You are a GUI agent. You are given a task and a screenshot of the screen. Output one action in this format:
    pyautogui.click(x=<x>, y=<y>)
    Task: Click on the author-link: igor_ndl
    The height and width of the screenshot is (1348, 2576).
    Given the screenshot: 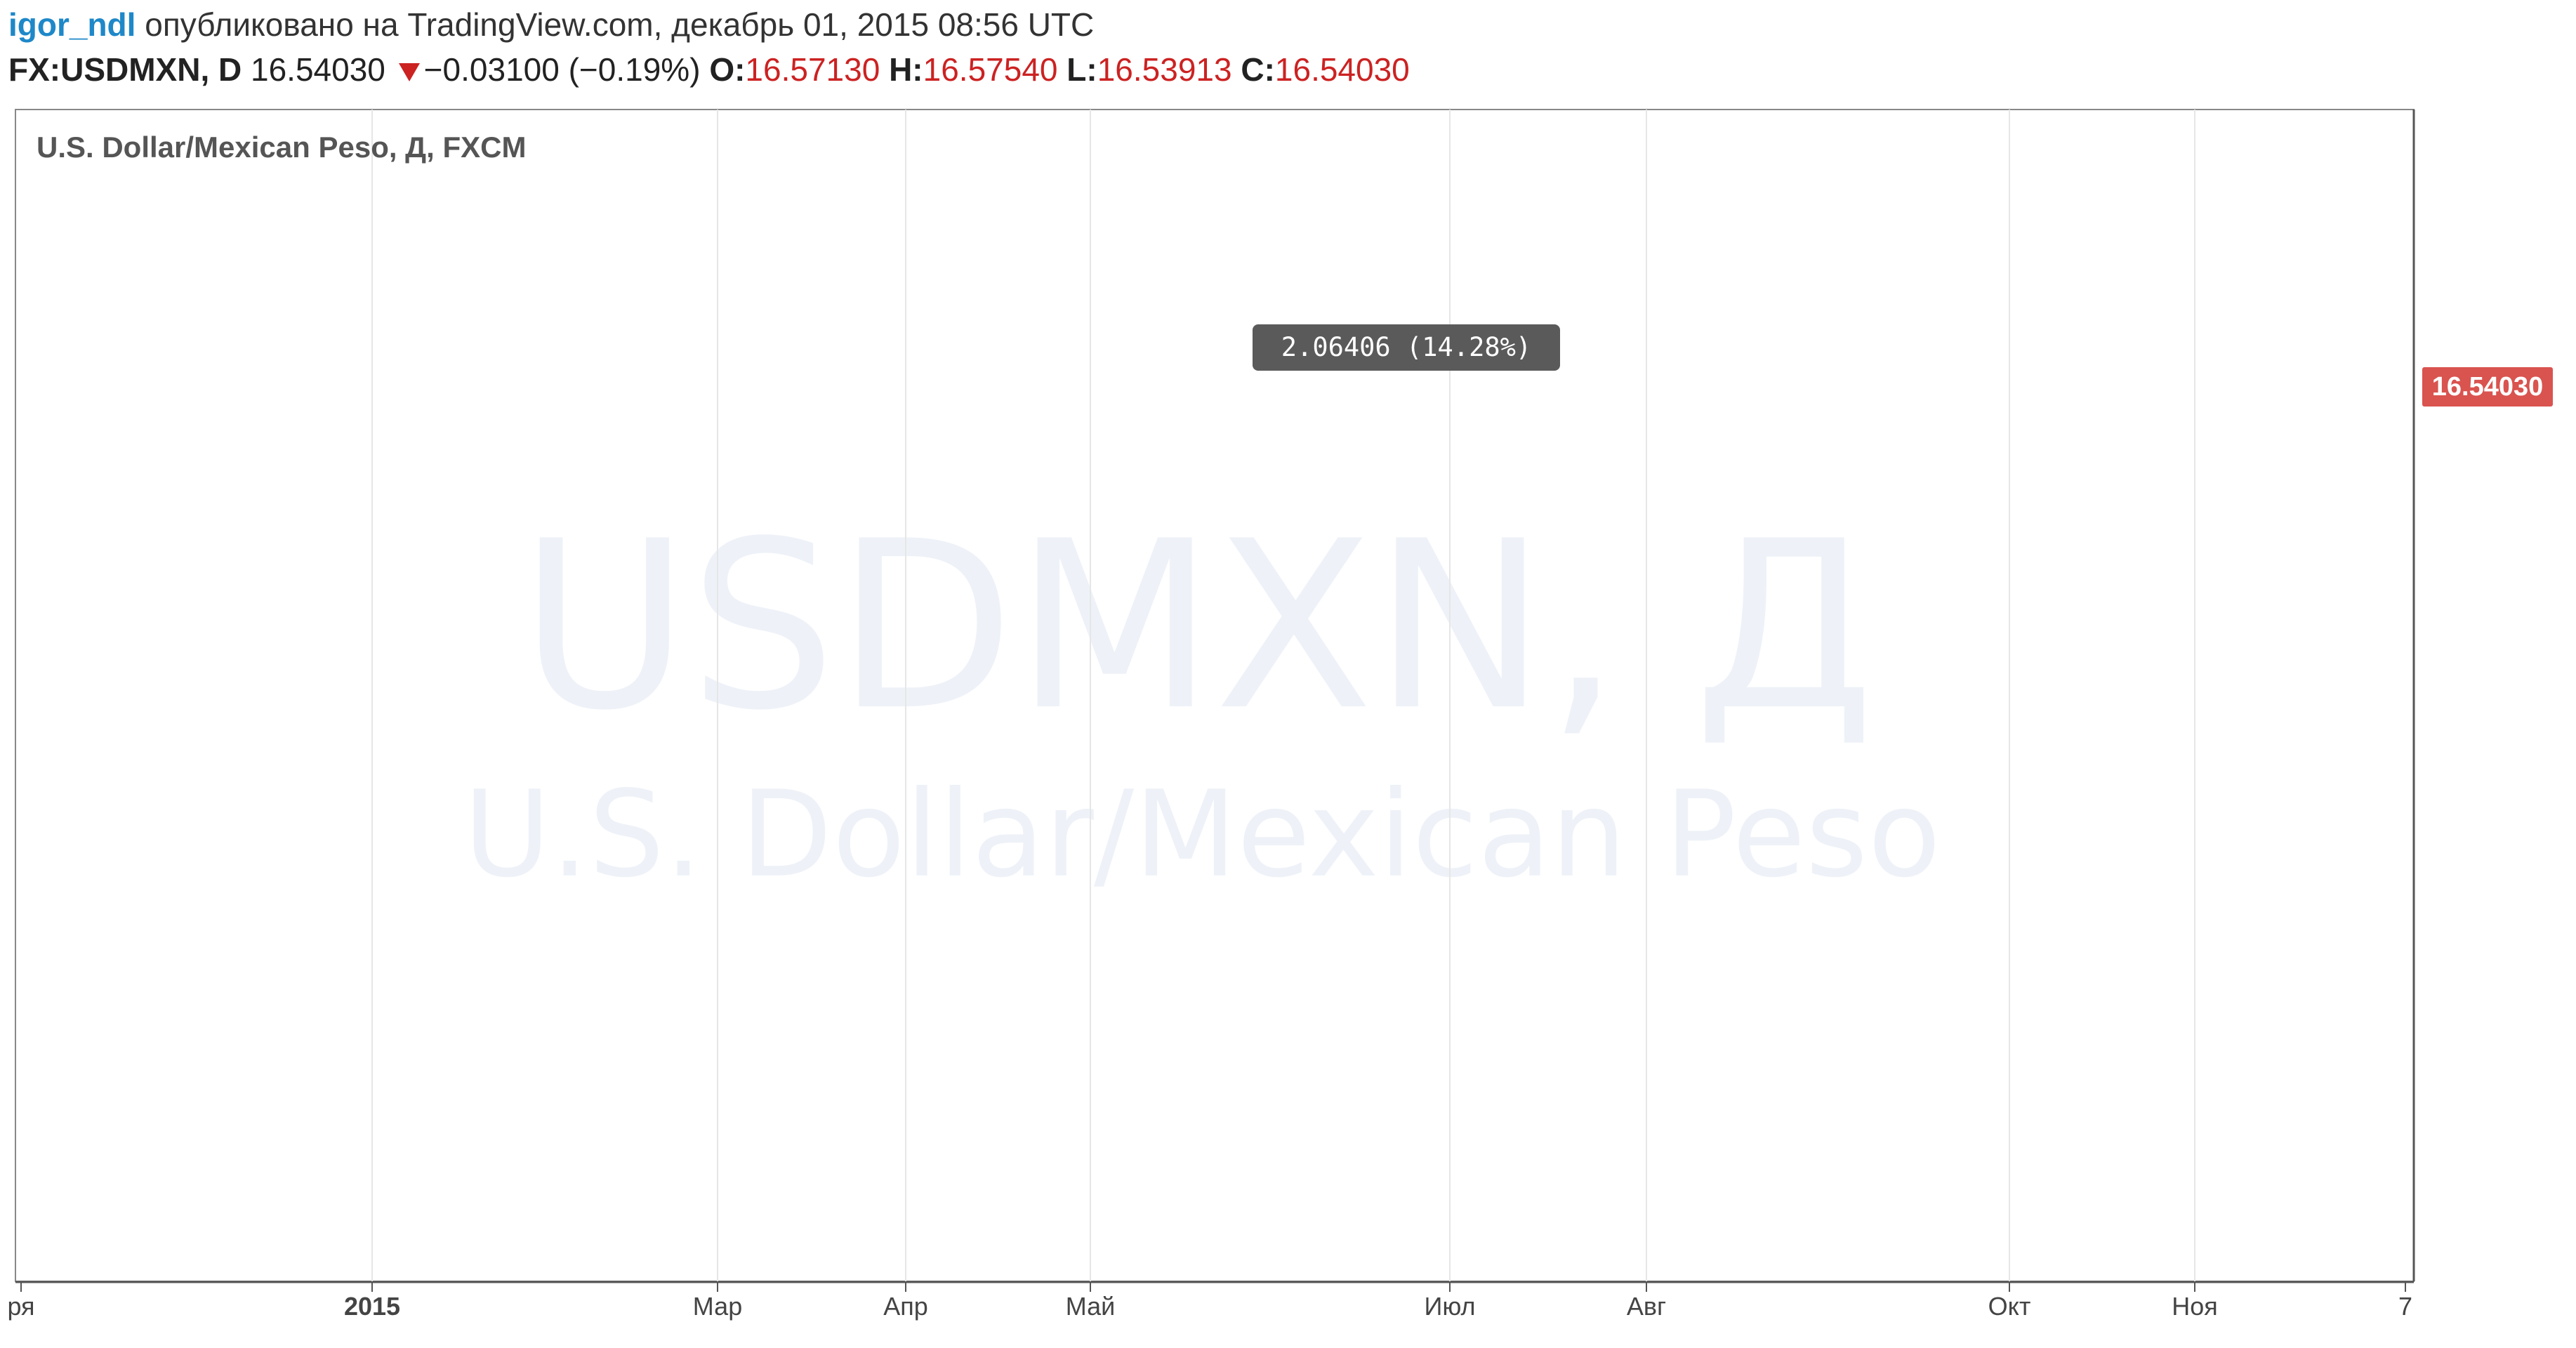 What is the action you would take?
    pyautogui.click(x=72, y=24)
    